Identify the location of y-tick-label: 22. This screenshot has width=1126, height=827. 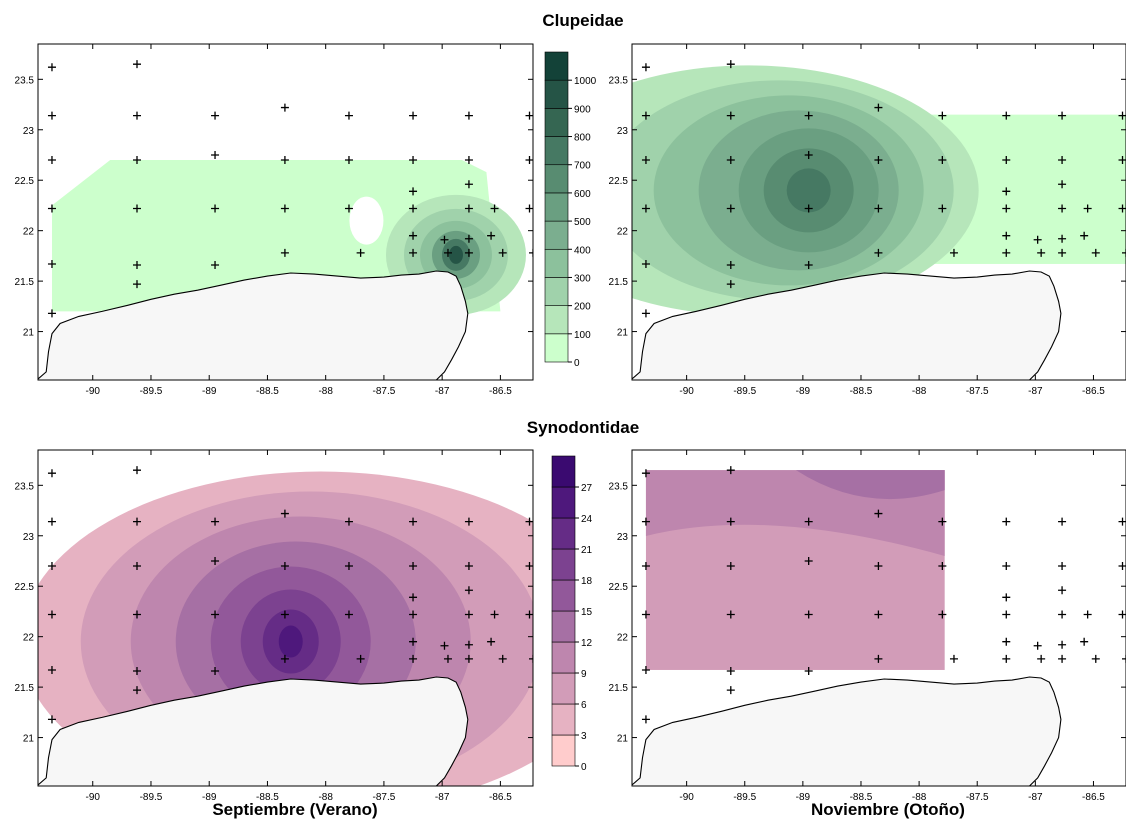
(29, 232).